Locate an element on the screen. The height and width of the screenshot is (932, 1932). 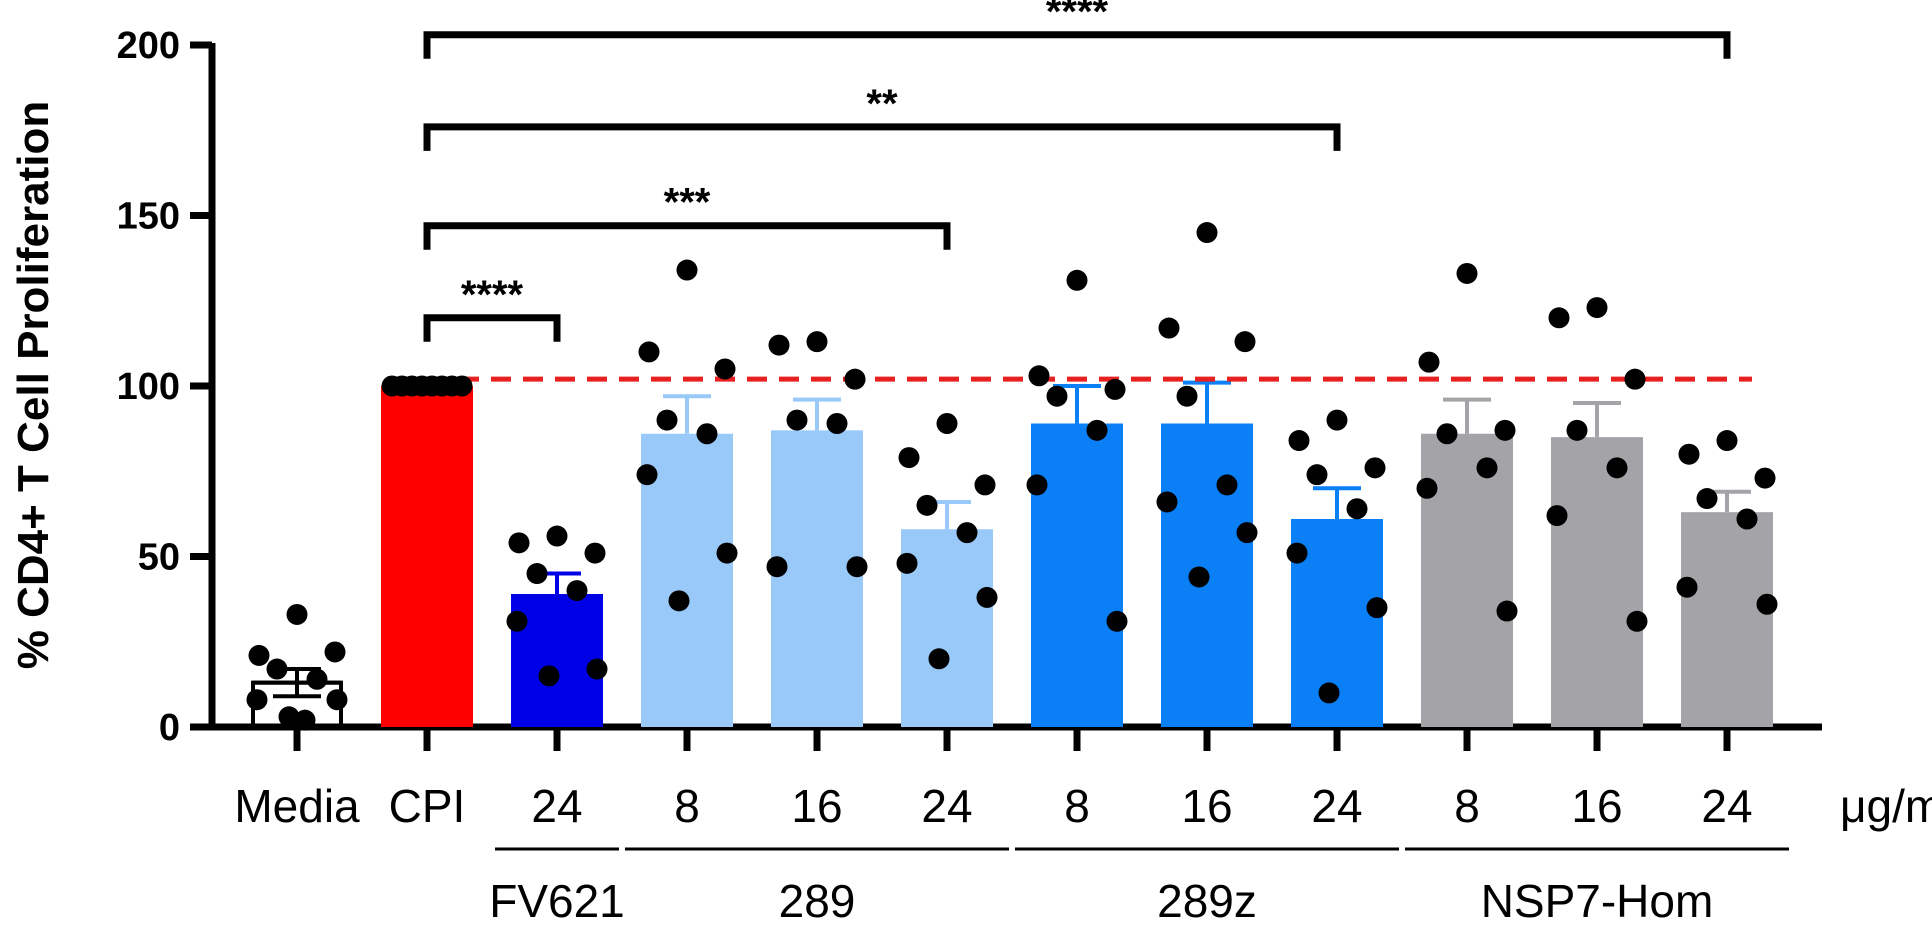
category-label-4: 16 is located at coordinates (816, 806).